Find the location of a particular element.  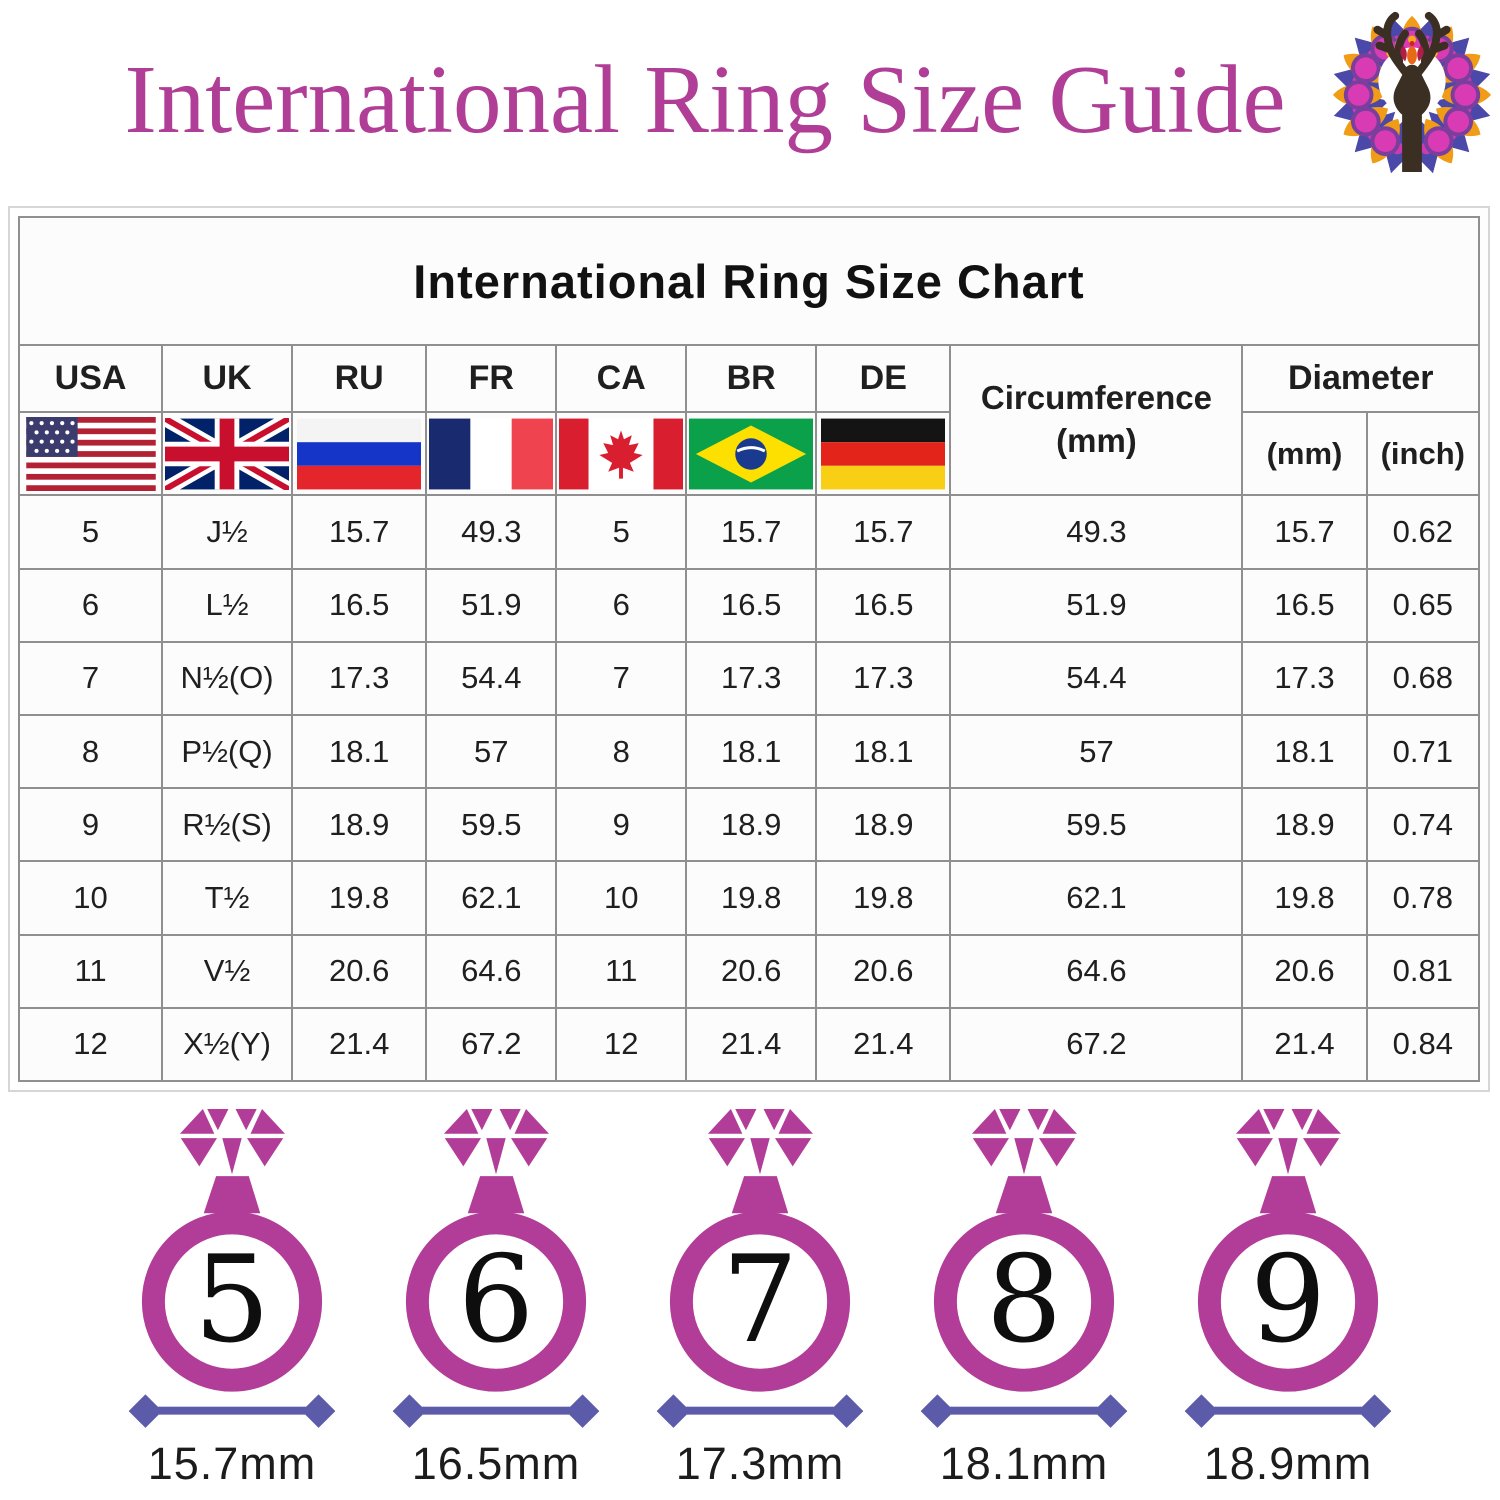

flag-row: (mm) (inch) is located at coordinates (749, 454).